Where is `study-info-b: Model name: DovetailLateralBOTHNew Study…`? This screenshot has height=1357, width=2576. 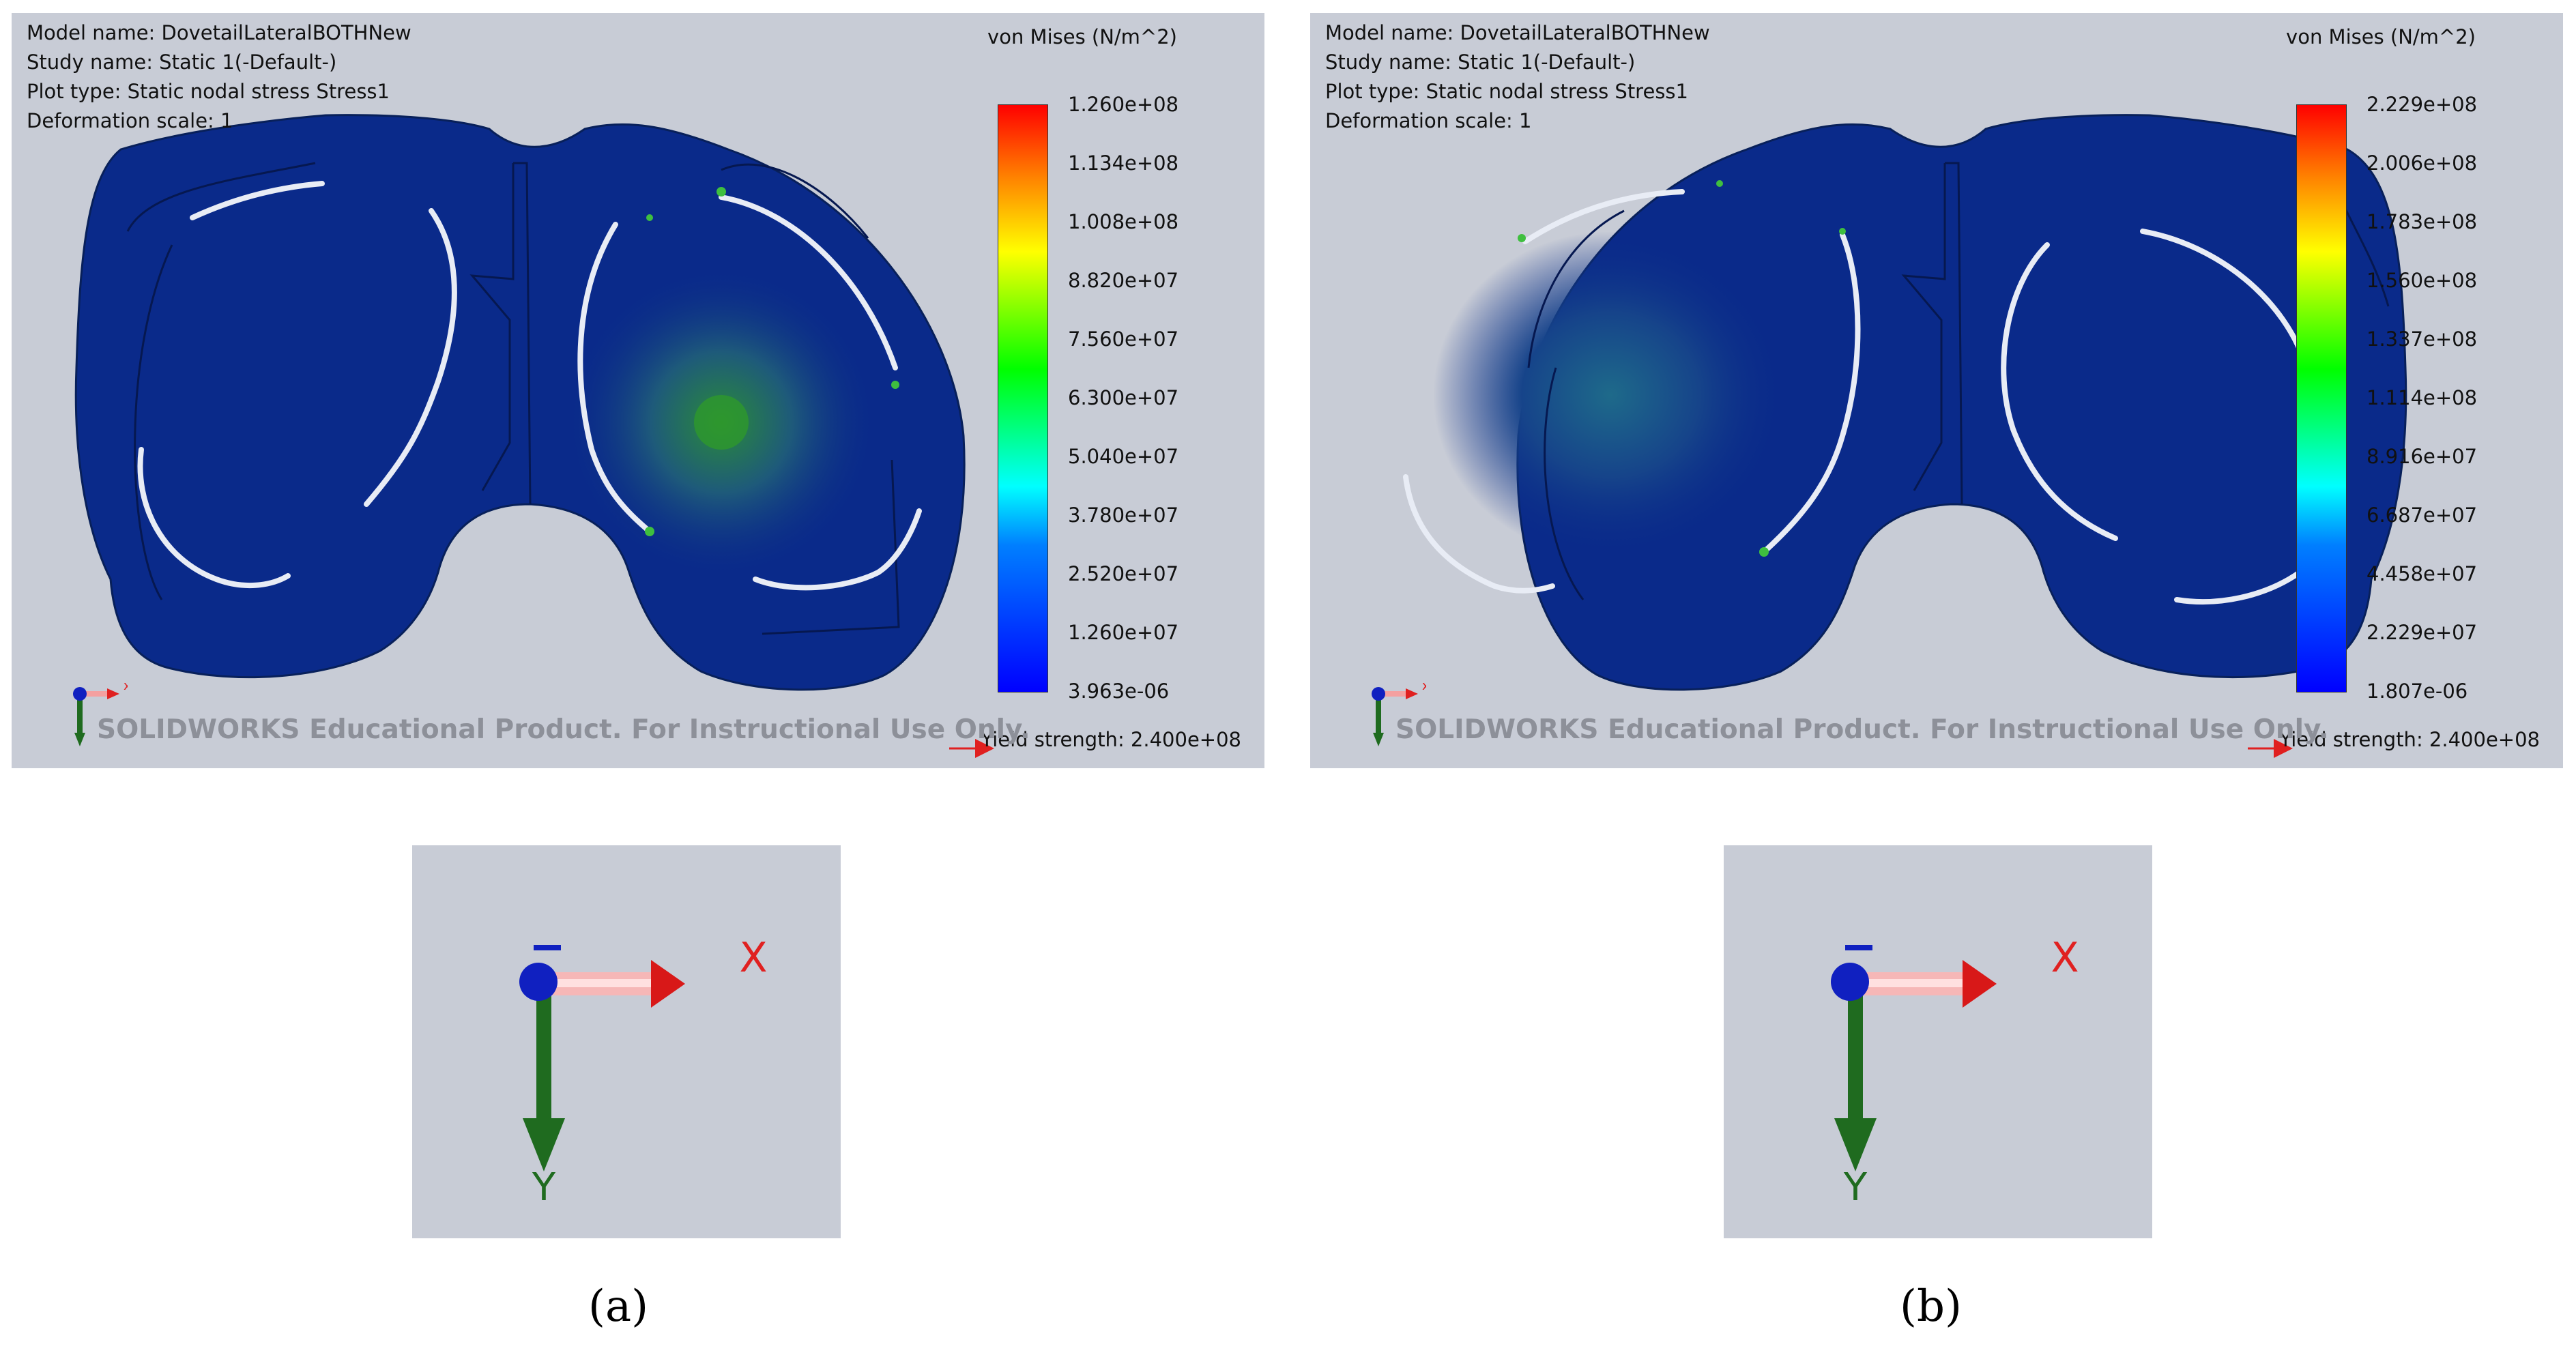 study-info-b: Model name: DovetailLateralBOTHNew Study… is located at coordinates (1517, 77).